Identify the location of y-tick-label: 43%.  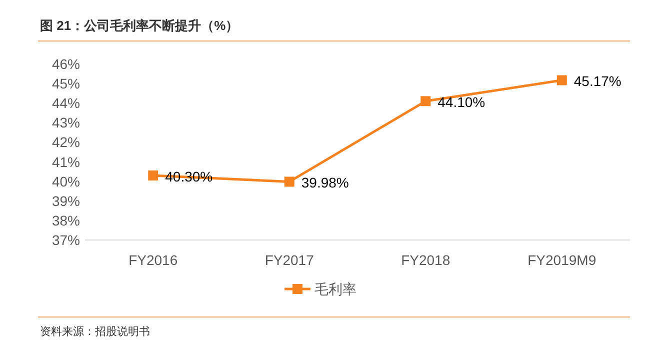
(66, 122).